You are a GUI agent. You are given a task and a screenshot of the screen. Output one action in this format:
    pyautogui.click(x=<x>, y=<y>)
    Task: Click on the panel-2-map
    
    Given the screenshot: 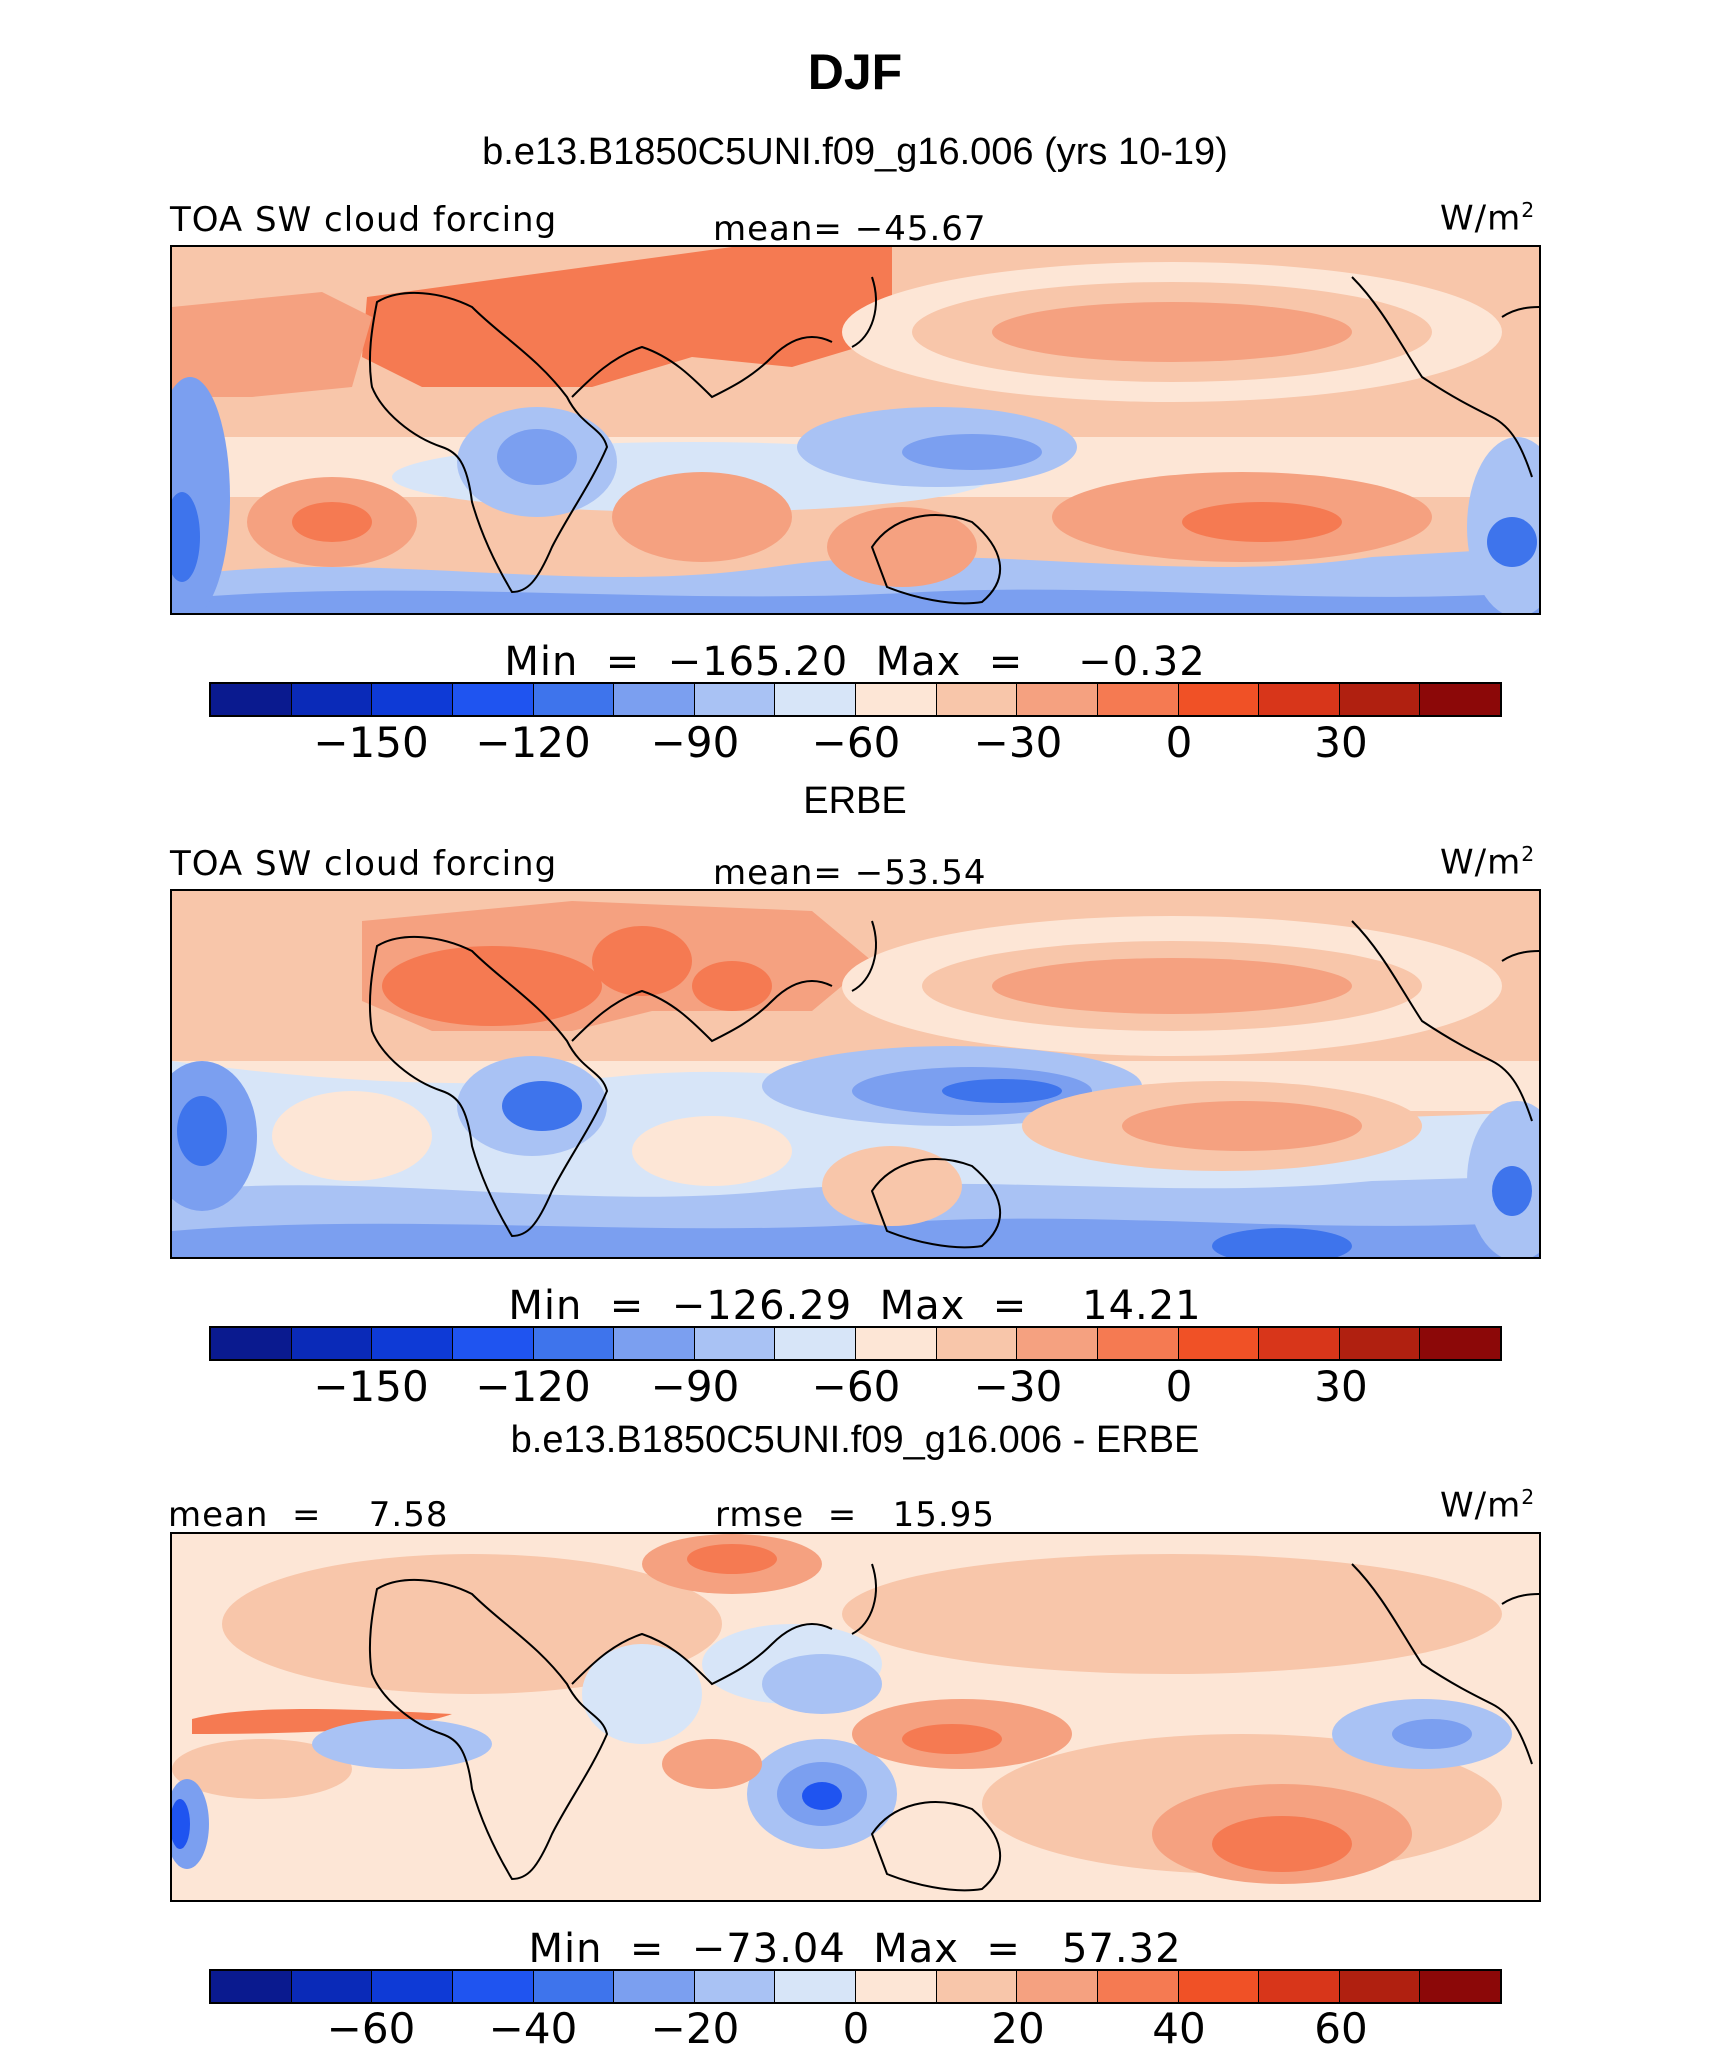 What is the action you would take?
    pyautogui.click(x=855, y=1074)
    